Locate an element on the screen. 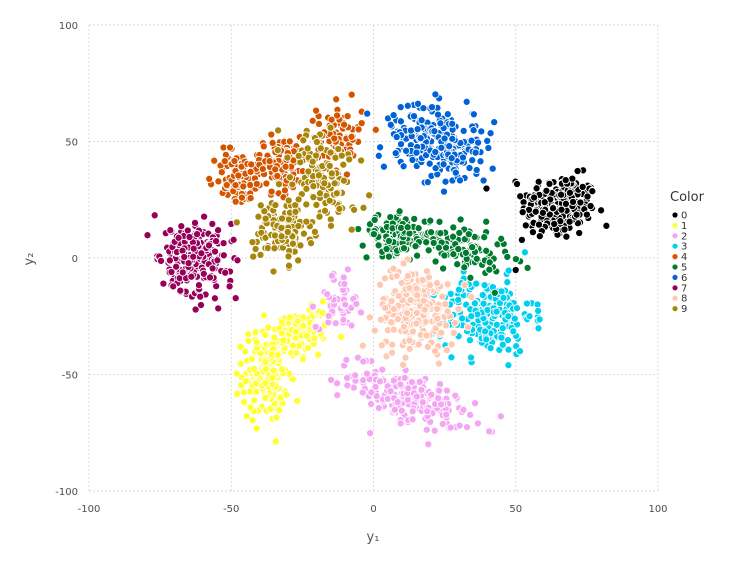 The height and width of the screenshot is (571, 756). y-tick-label: -50 is located at coordinates (70, 376).